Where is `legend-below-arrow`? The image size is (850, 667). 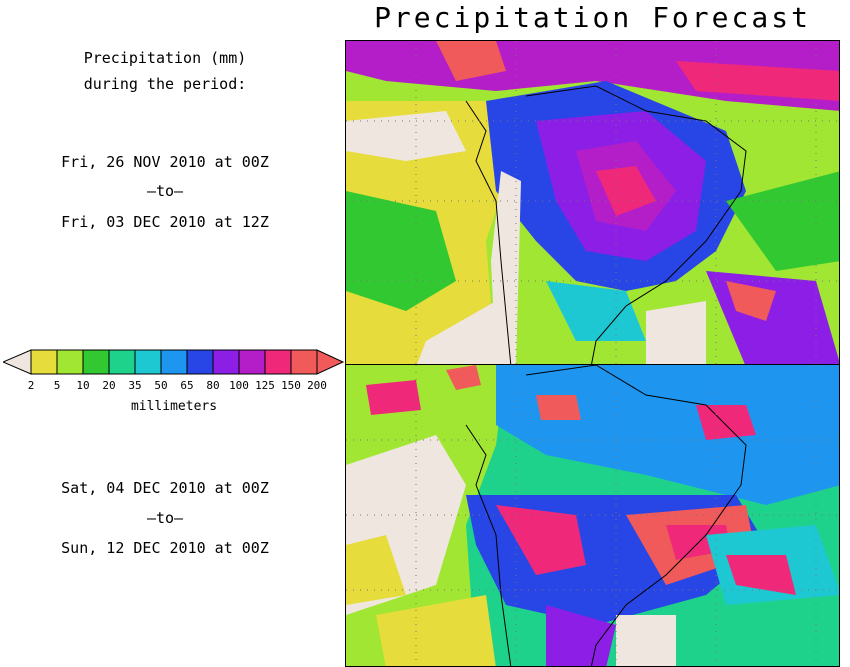
legend-below-arrow is located at coordinates (16, 362).